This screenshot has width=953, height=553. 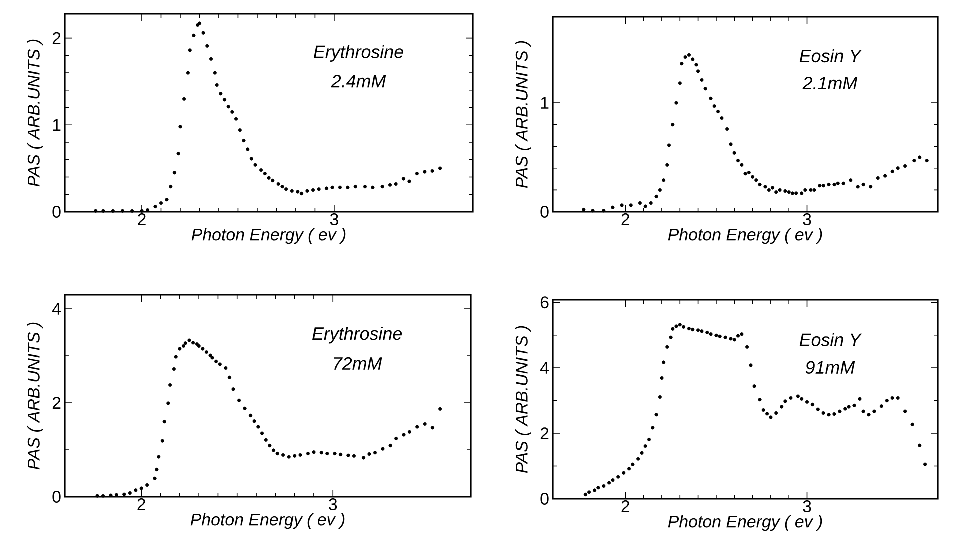 What do you see at coordinates (358, 363) in the screenshot?
I see `annotation: 72mM` at bounding box center [358, 363].